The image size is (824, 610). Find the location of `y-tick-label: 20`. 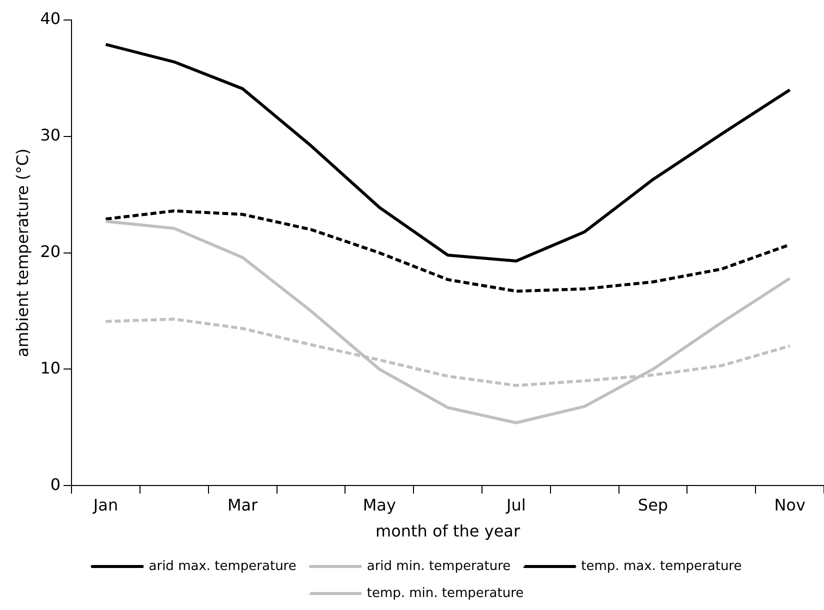

y-tick-label: 20 is located at coordinates (50, 251).